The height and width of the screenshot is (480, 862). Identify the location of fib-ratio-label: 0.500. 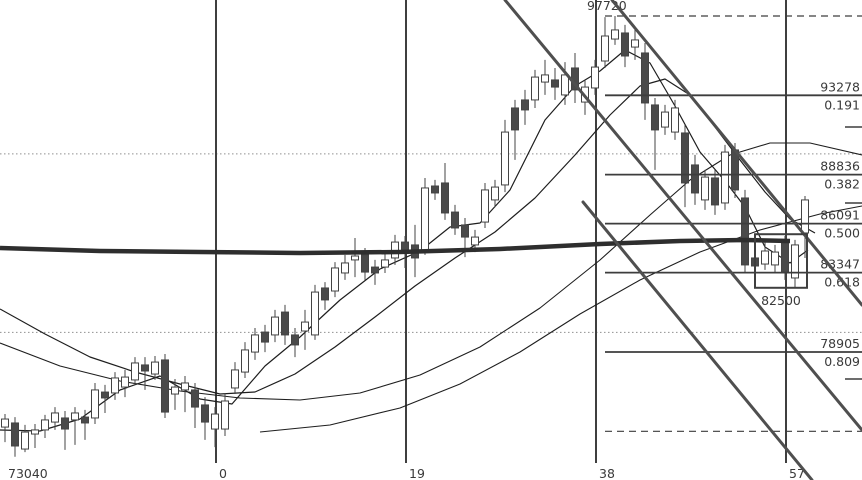
(842, 233).